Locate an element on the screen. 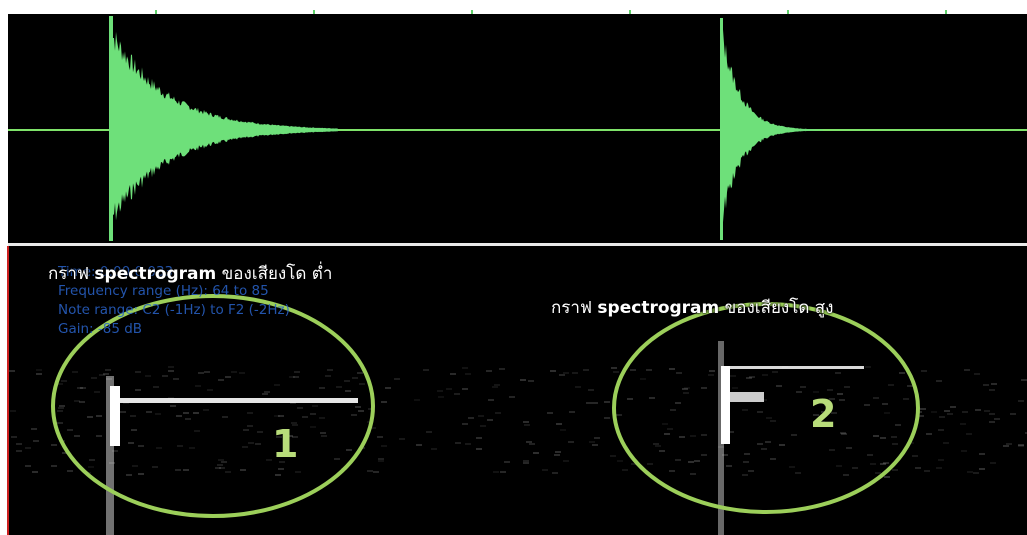  time-readout: Time: 0:00.0 033 is located at coordinates (116, 272).